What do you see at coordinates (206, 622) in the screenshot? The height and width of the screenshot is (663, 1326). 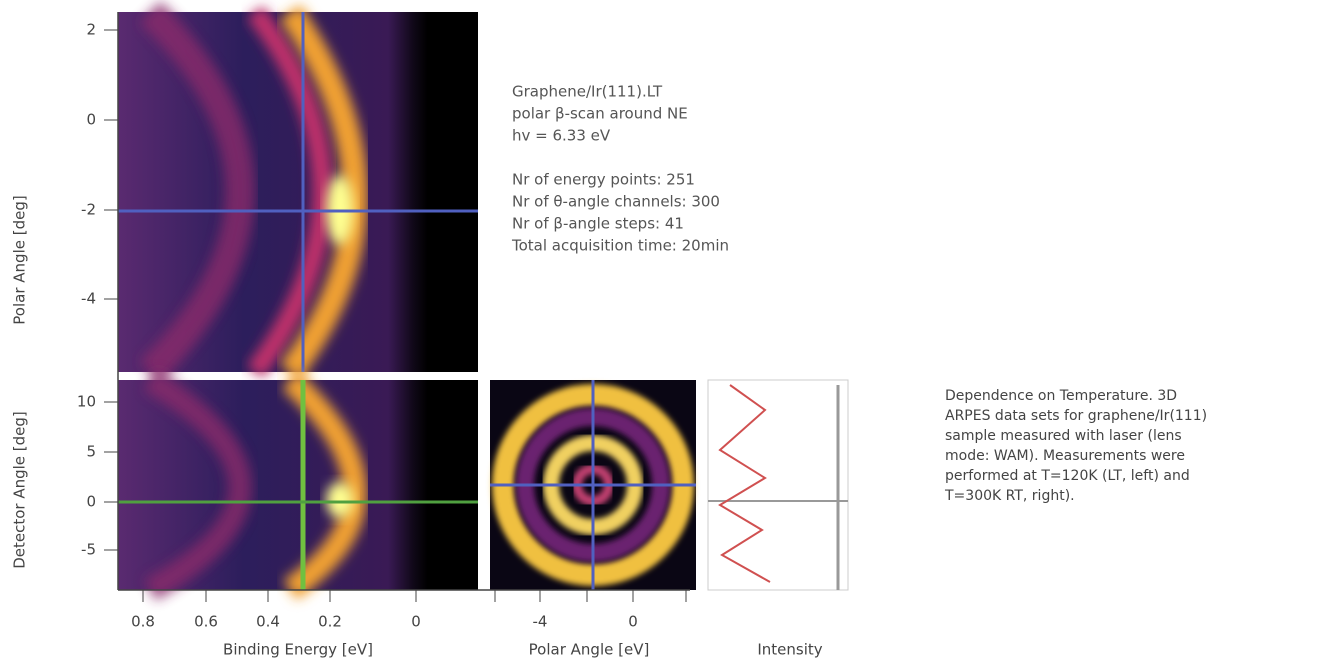 I see `x-tick-label: 0.6` at bounding box center [206, 622].